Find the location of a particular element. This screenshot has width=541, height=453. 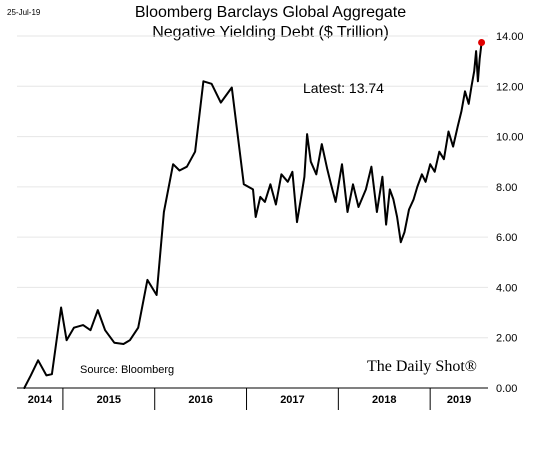

y-tick-label: 12.00 is located at coordinates (510, 87).